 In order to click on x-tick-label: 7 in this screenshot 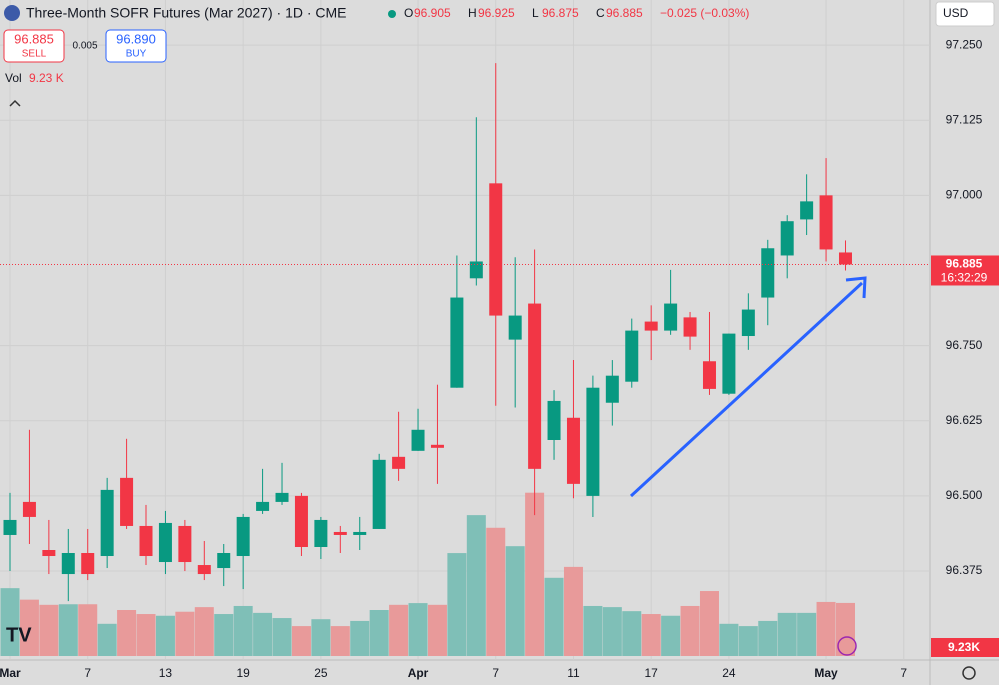, I will do `click(903, 673)`.